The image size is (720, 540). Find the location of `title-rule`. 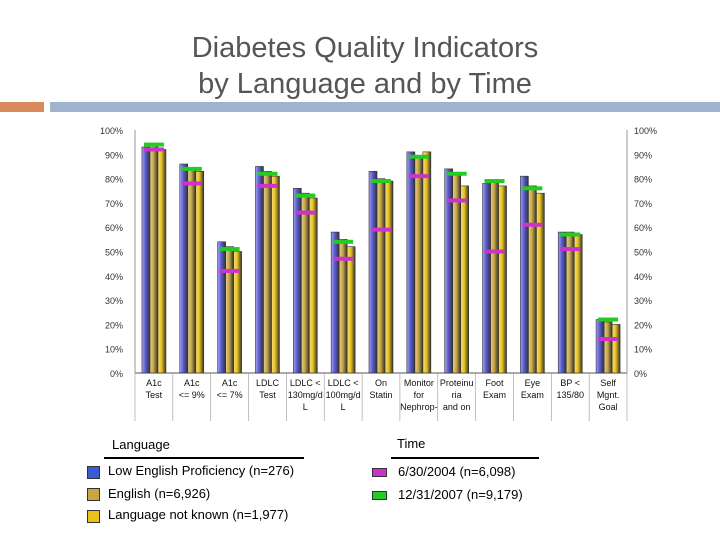

title-rule is located at coordinates (385, 107).